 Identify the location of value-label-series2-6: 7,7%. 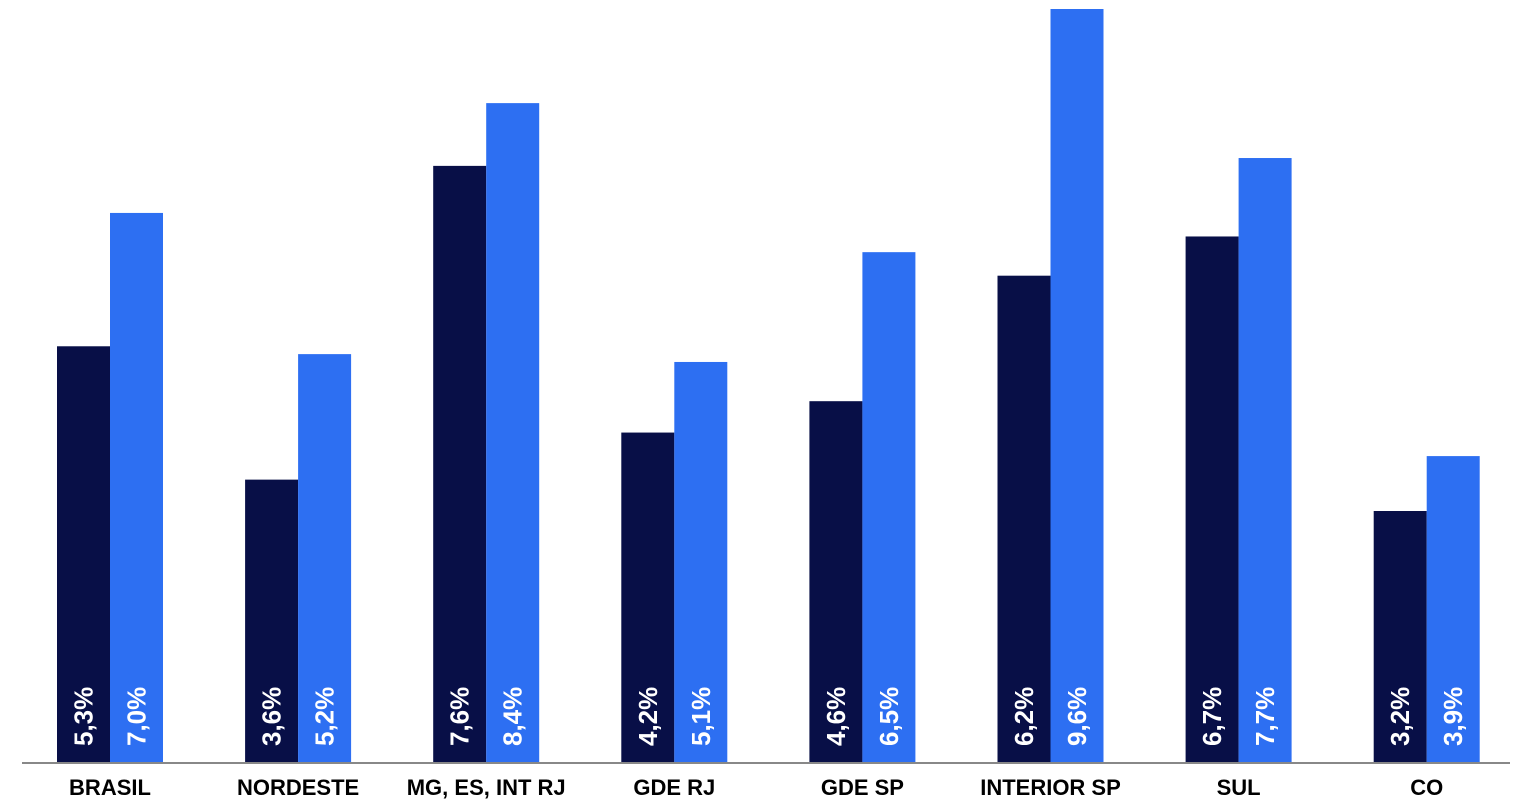
(1265, 716).